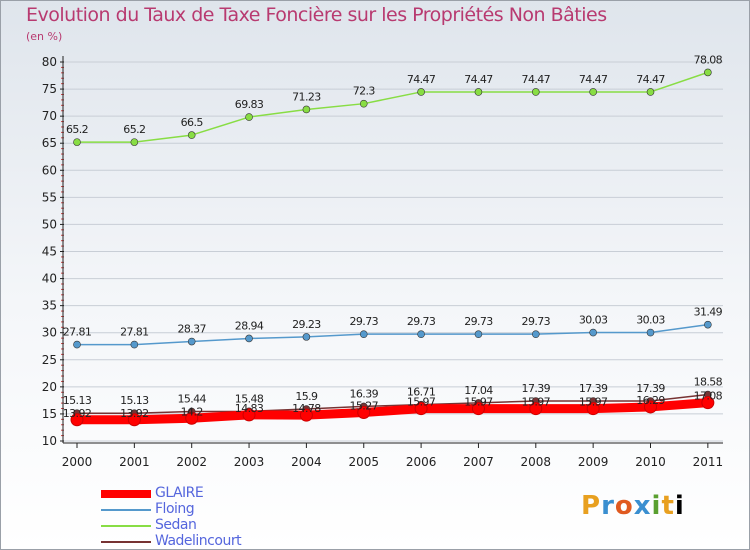 This screenshot has height=550, width=750. Describe the element at coordinates (49, 333) in the screenshot. I see `y-tick-label: 30` at that location.